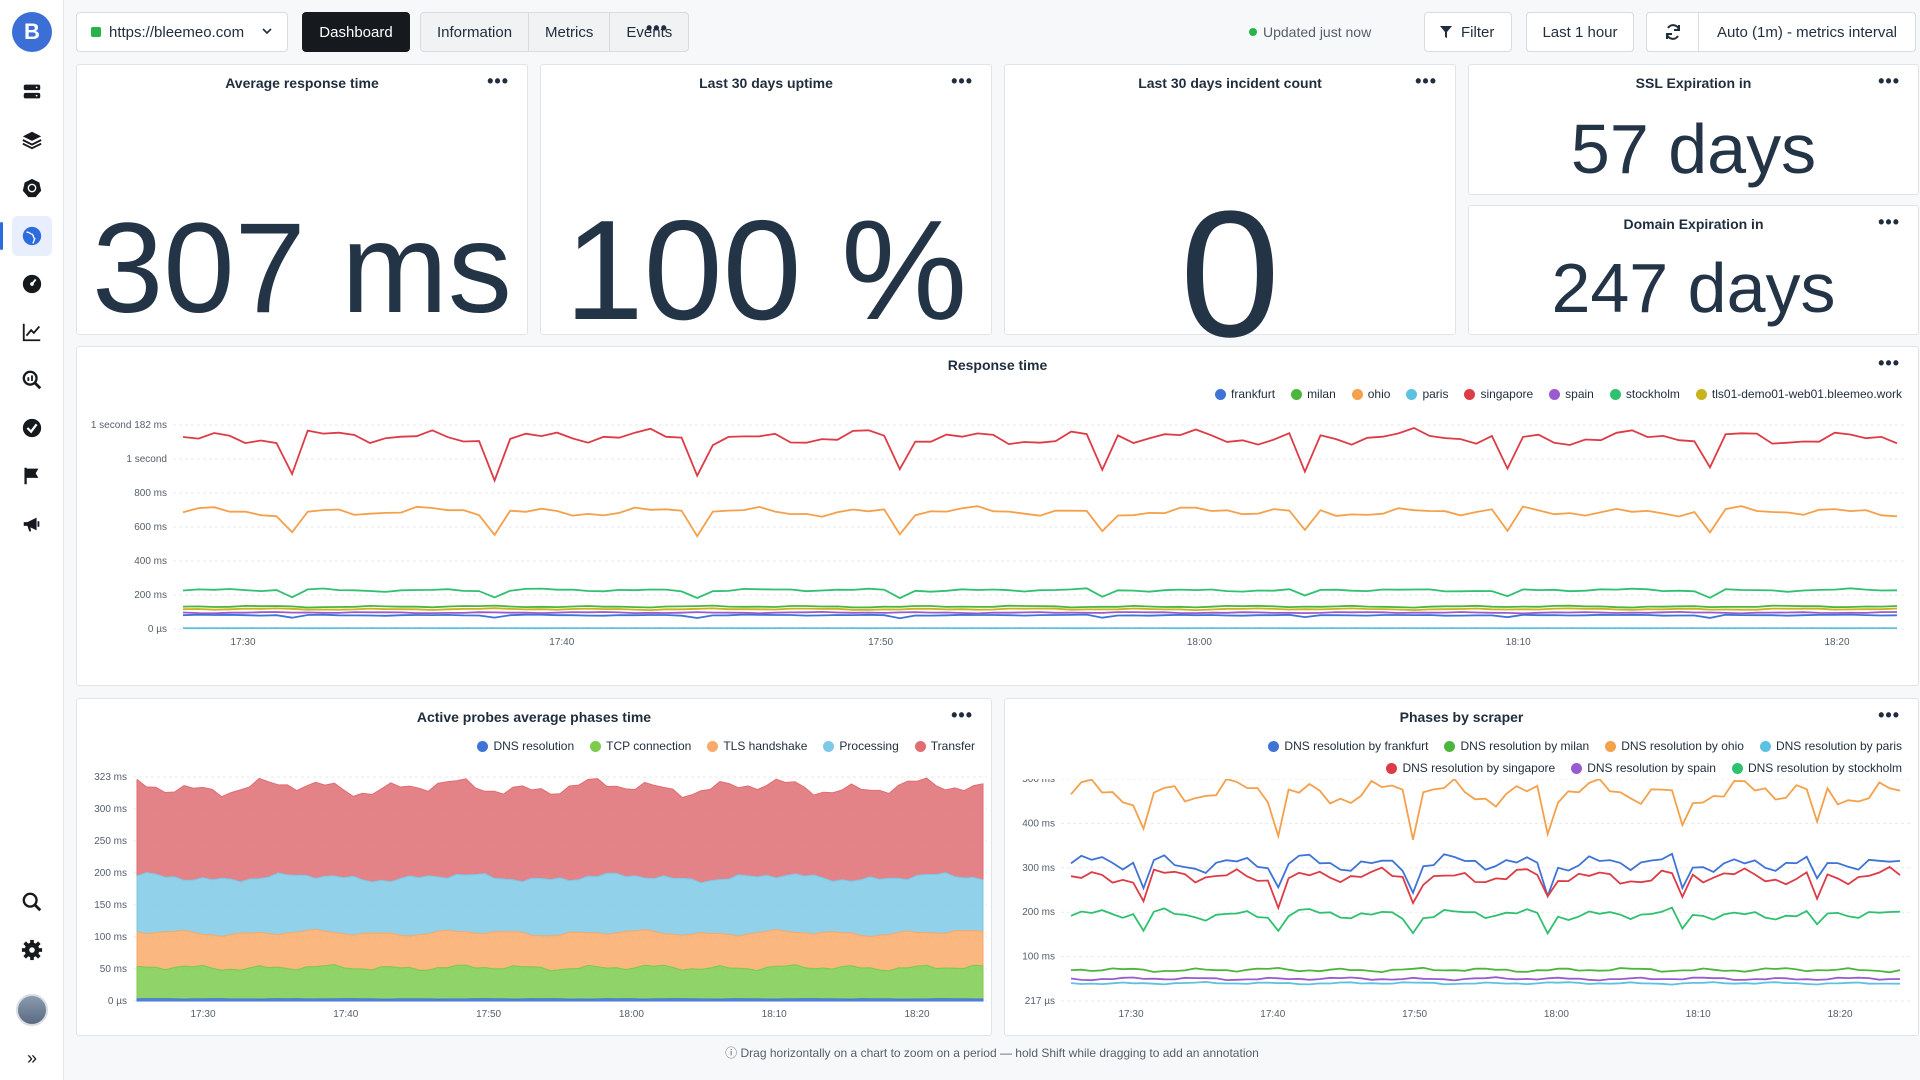 The width and height of the screenshot is (1920, 1080). I want to click on y-tick-label: 250 ms, so click(110, 841).